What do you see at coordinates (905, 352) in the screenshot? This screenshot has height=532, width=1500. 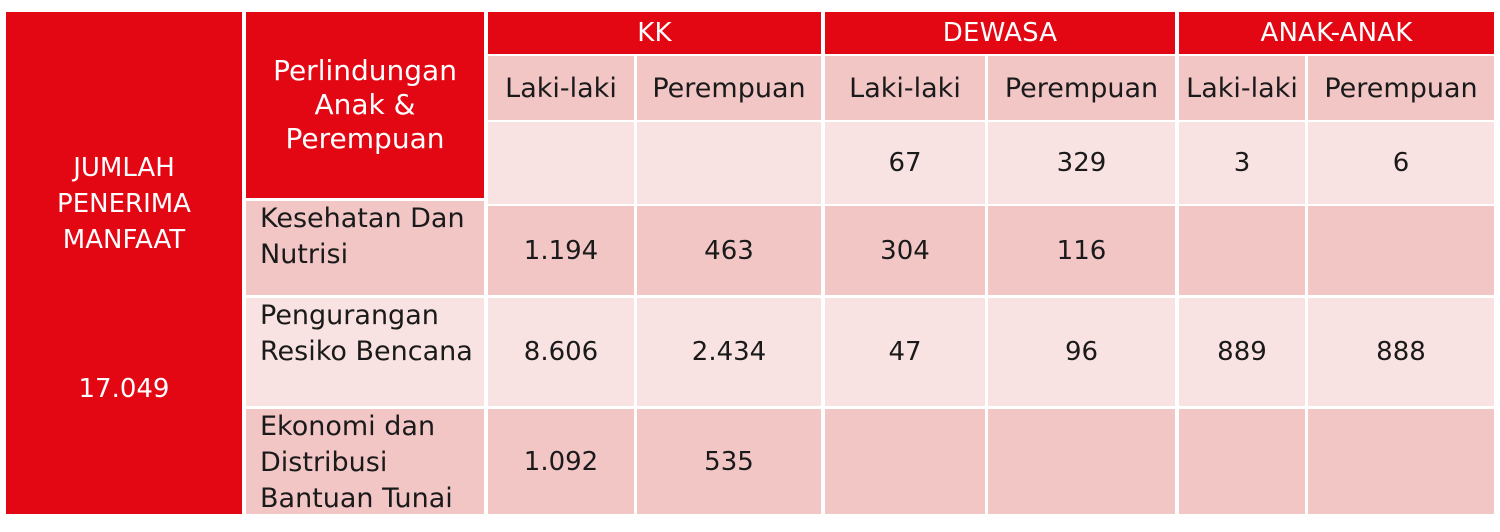 I see `cell-r2-c2: 47` at bounding box center [905, 352].